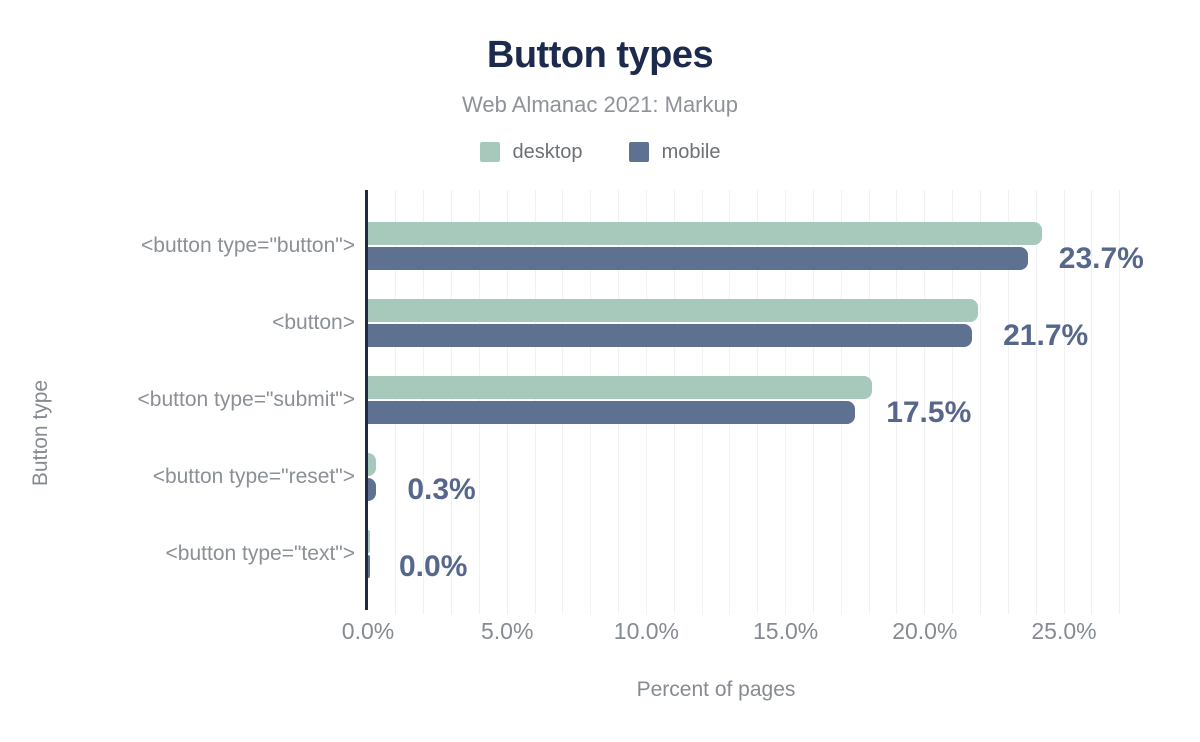  What do you see at coordinates (433, 566) in the screenshot?
I see `value-label: 0.0%` at bounding box center [433, 566].